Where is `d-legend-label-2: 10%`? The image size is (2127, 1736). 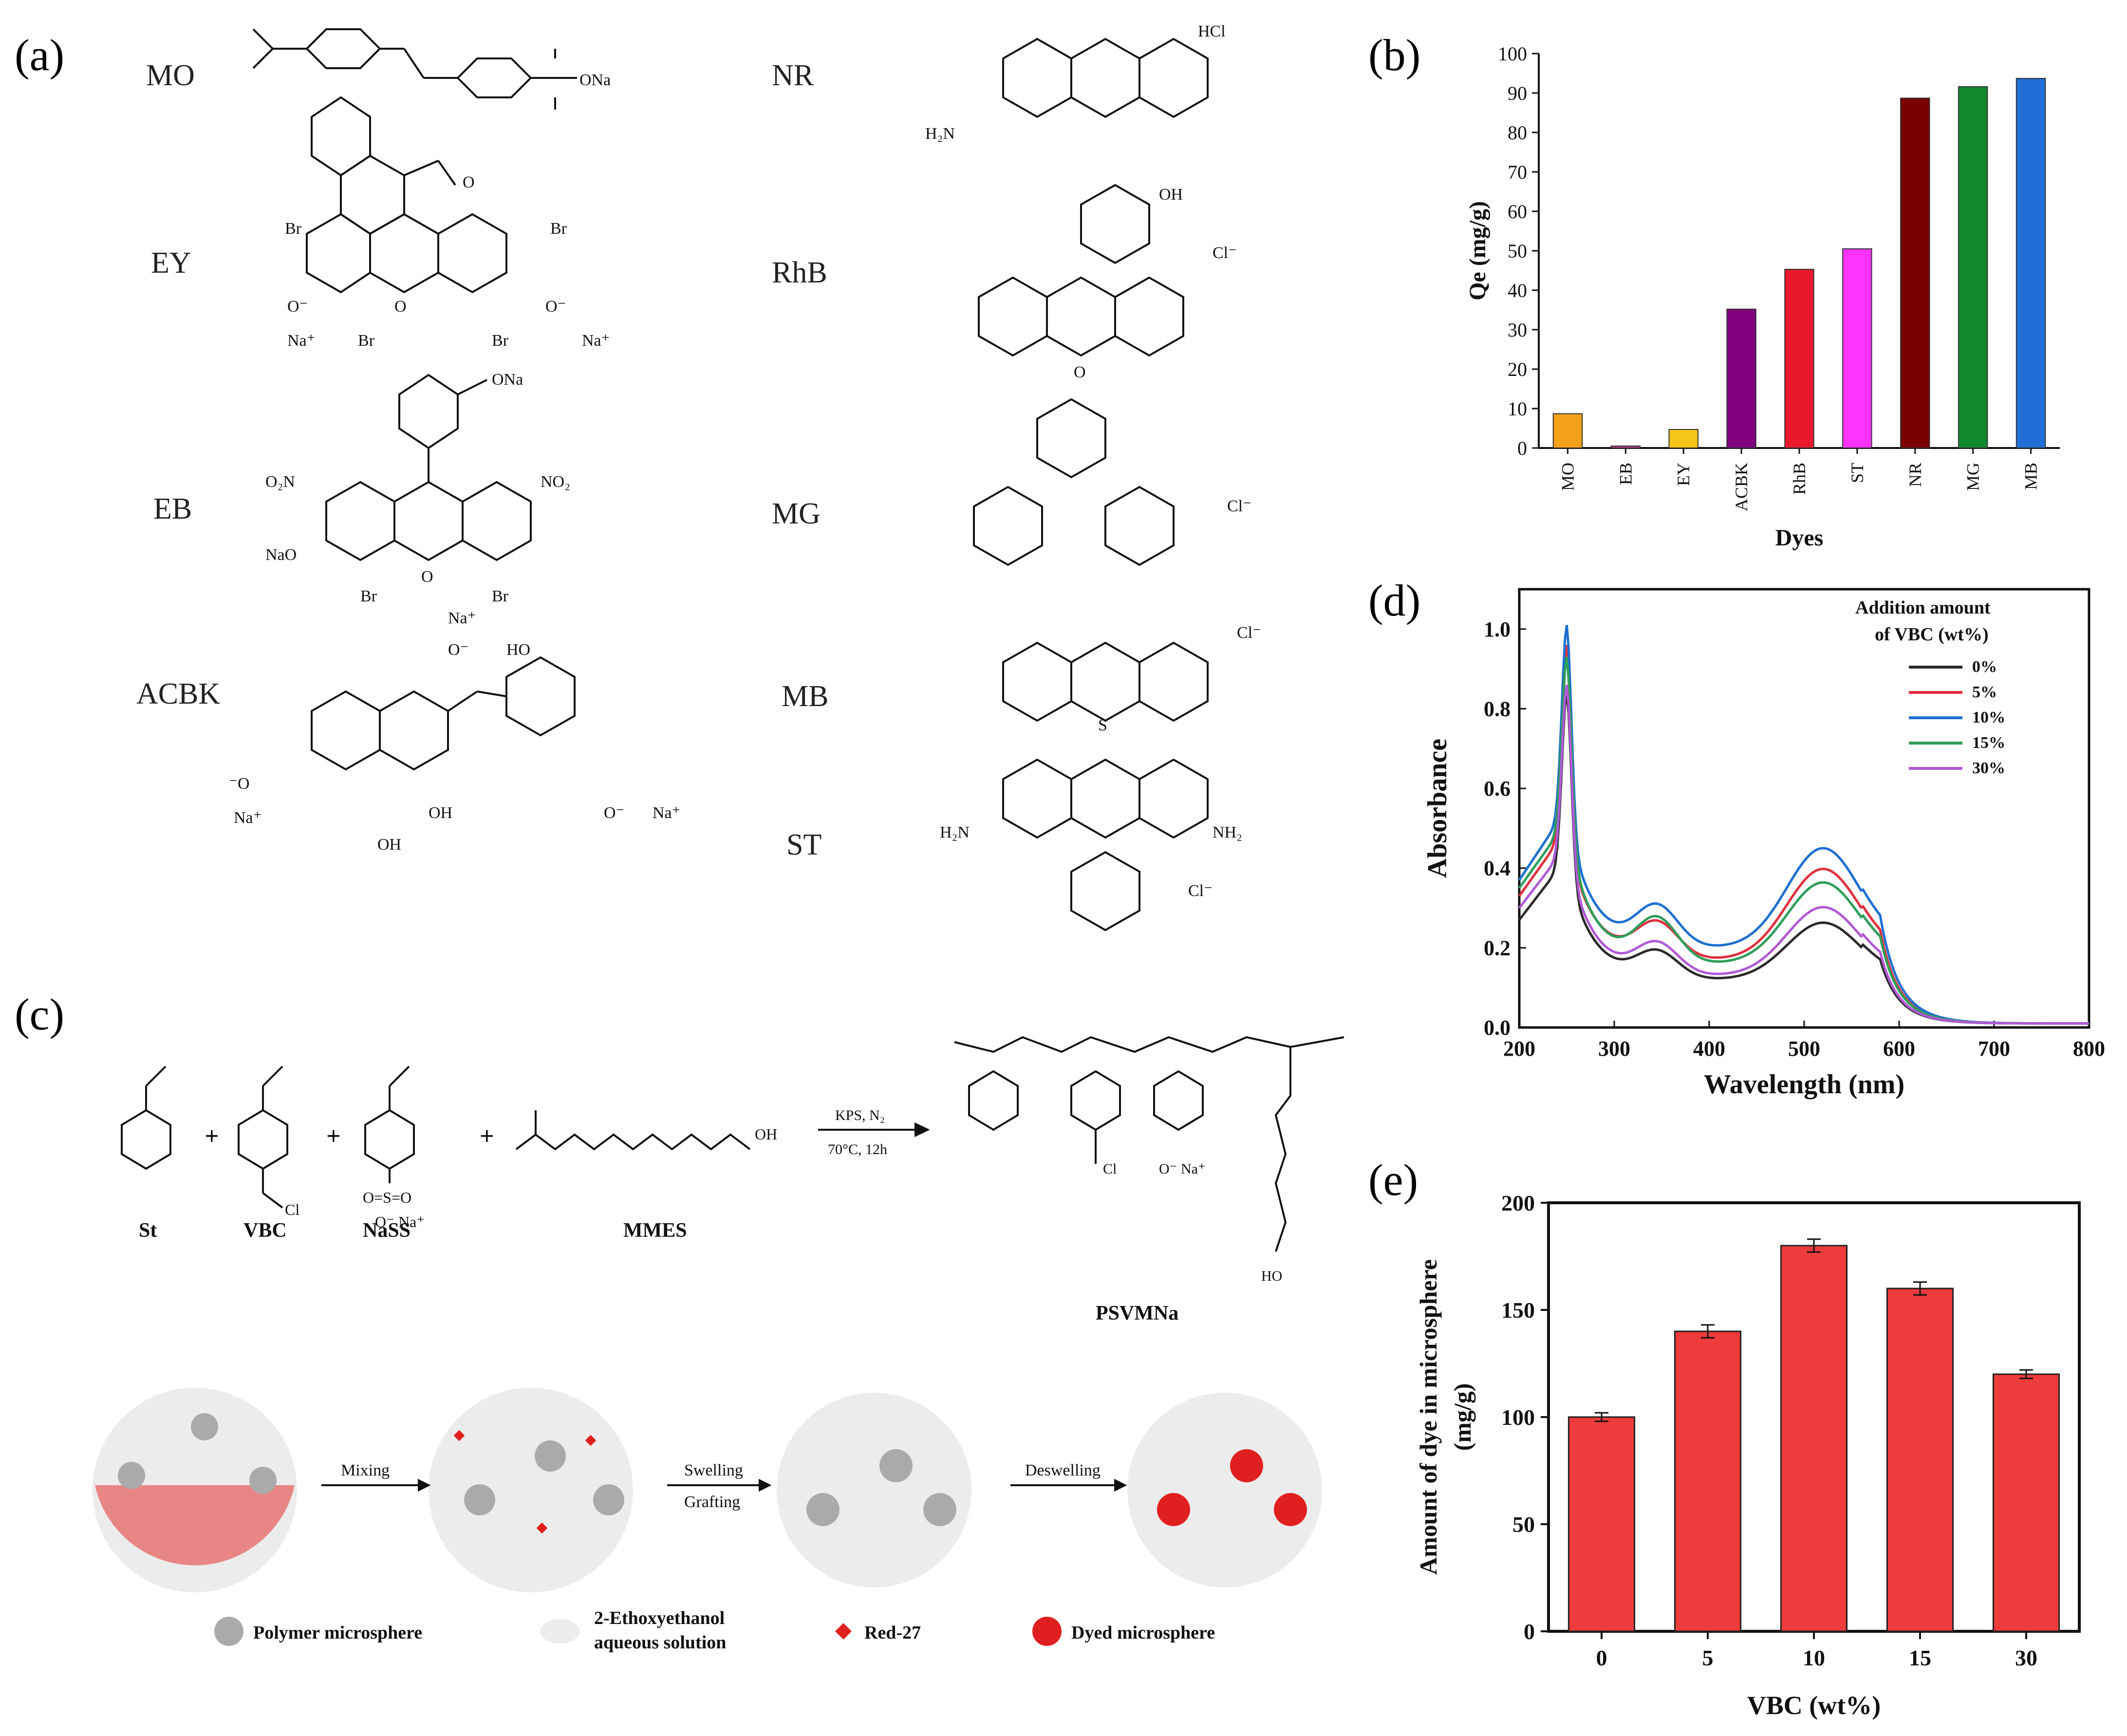 d-legend-label-2: 10% is located at coordinates (1988, 718).